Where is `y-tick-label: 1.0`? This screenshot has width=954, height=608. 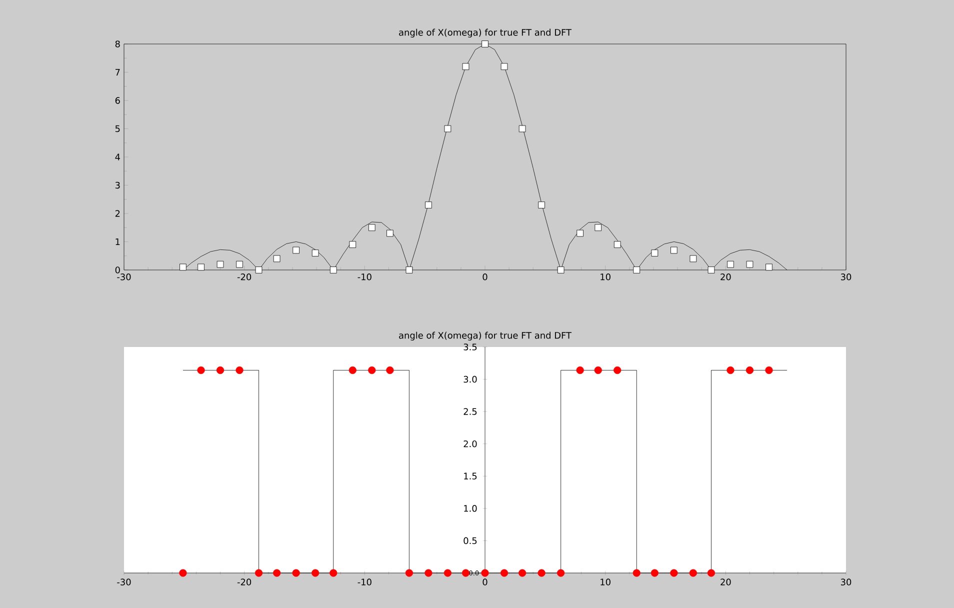 y-tick-label: 1.0 is located at coordinates (470, 508).